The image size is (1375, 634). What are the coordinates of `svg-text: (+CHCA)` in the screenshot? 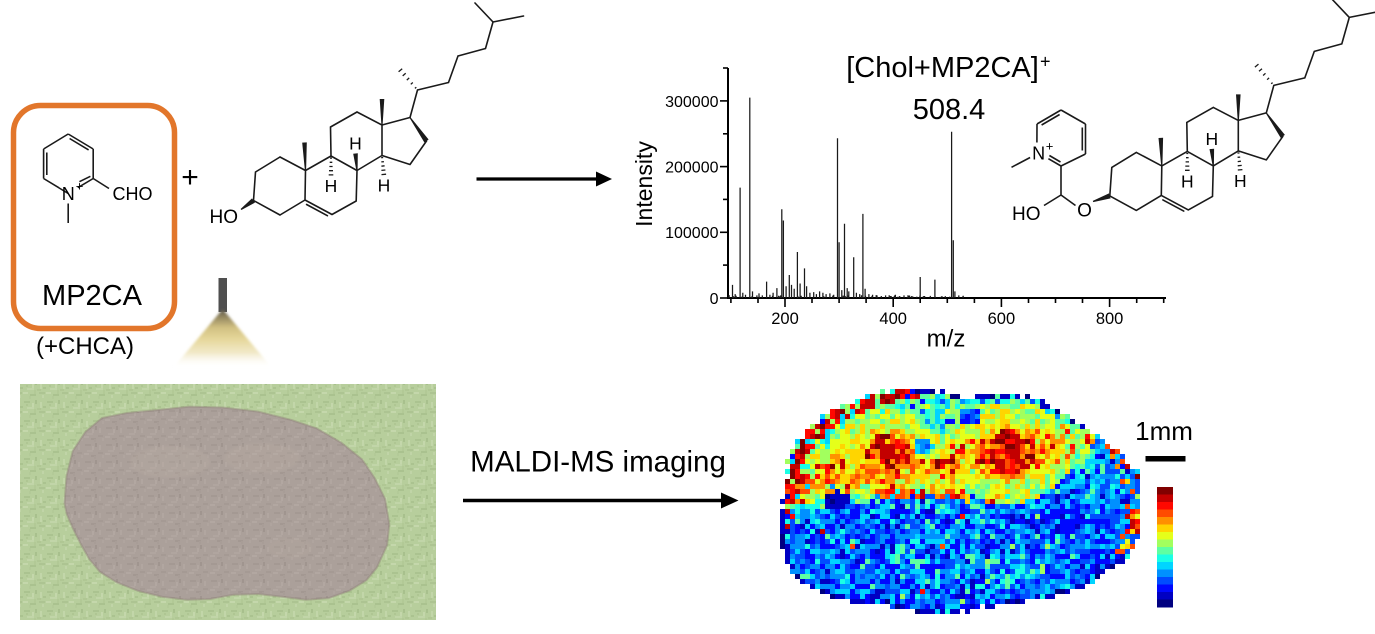 It's located at (85, 346).